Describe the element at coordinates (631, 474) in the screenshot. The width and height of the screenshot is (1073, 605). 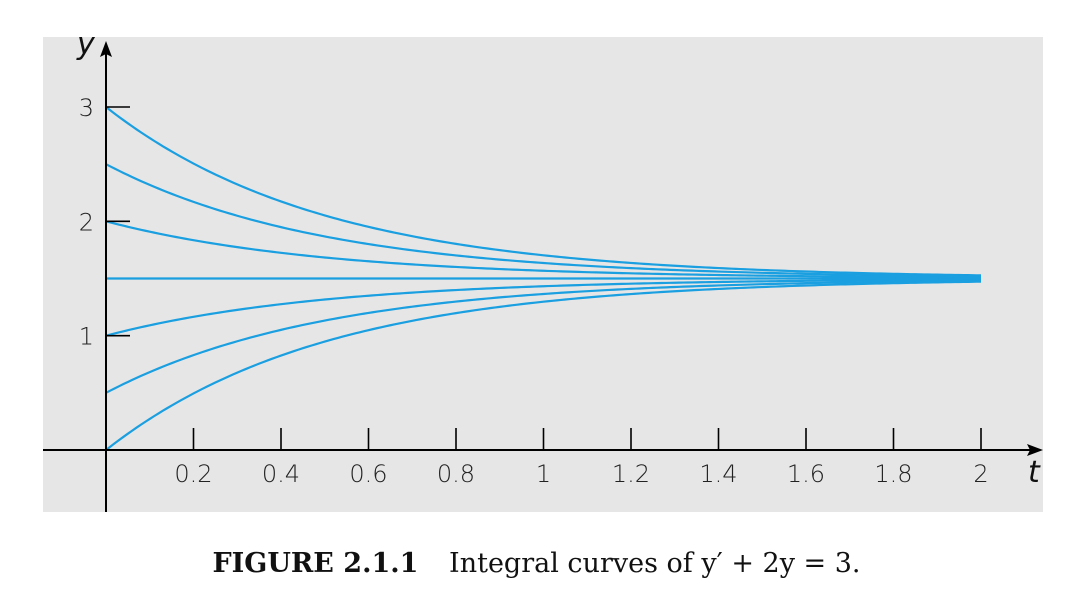
I see `x-tick-label-5: 1.2` at that location.